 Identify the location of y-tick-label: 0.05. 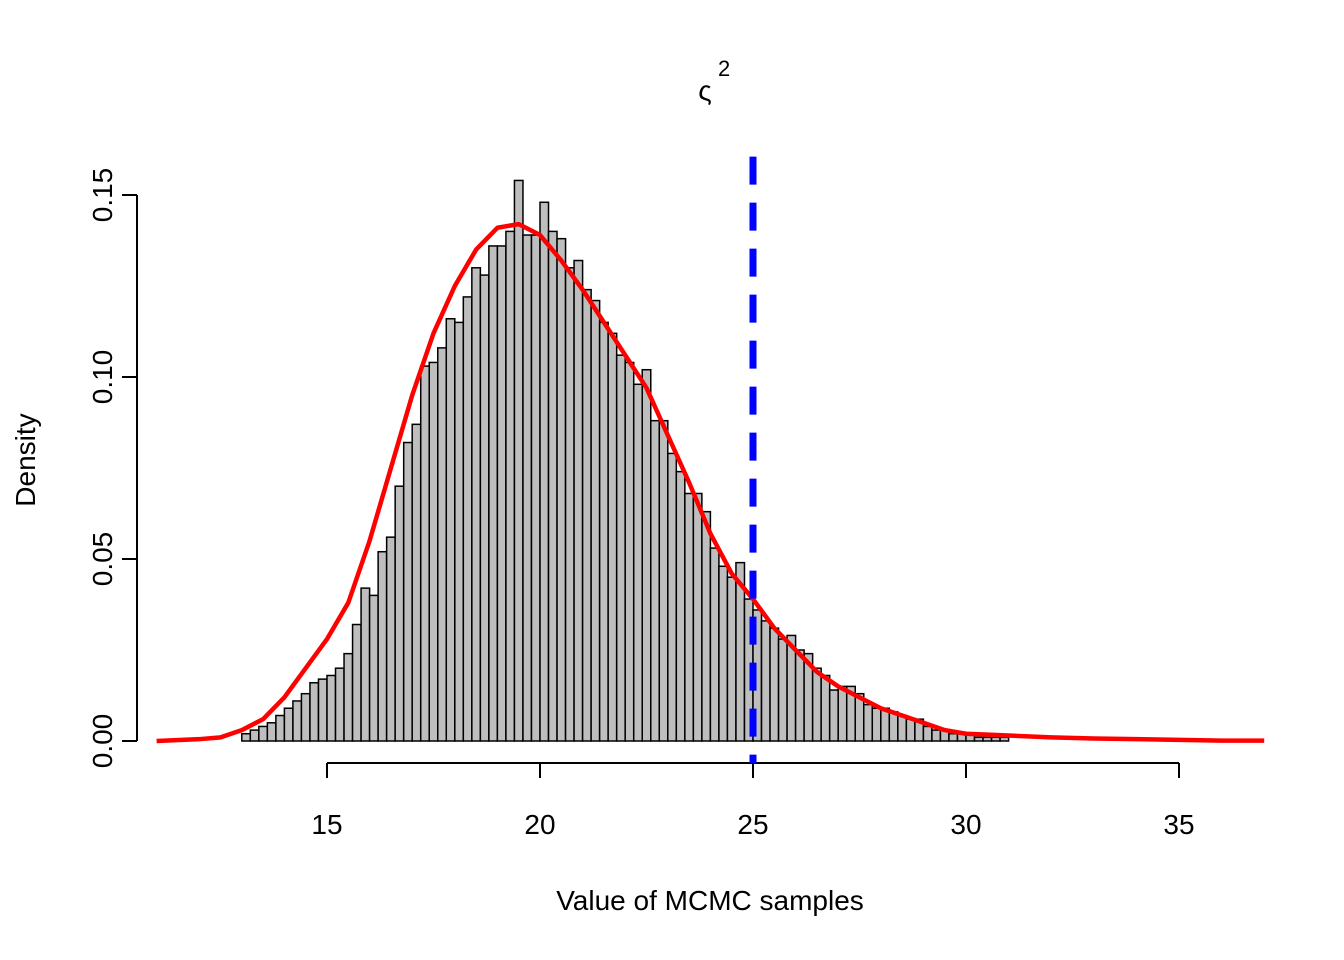
(102, 559).